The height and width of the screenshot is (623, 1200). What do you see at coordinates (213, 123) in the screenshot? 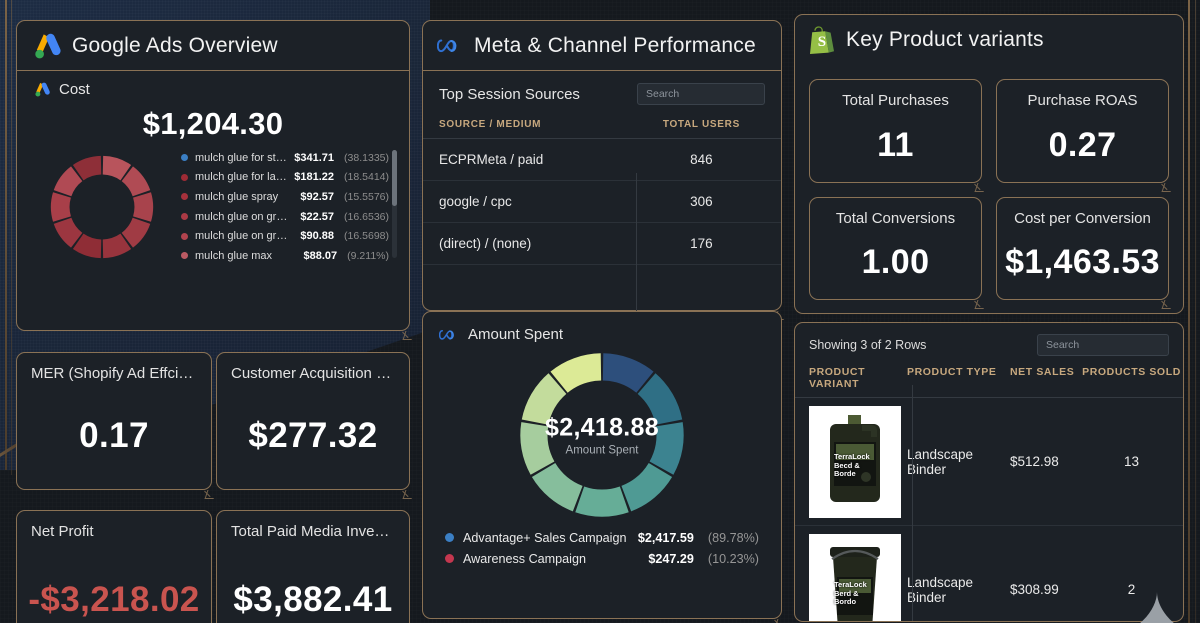
I see `cost-total-value: $1,204.30` at bounding box center [213, 123].